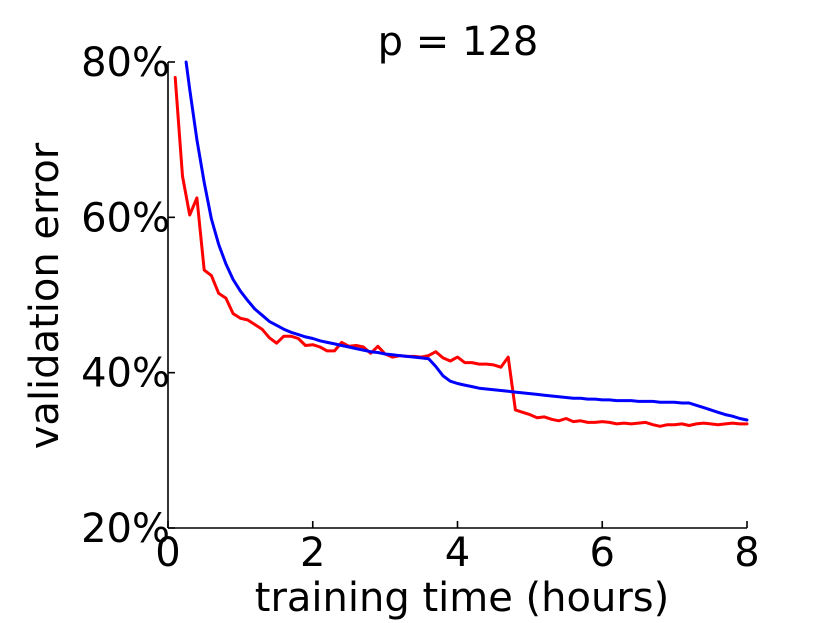 Image resolution: width=830 pixels, height=623 pixels. I want to click on x-axis-label: training time (hours), so click(462, 598).